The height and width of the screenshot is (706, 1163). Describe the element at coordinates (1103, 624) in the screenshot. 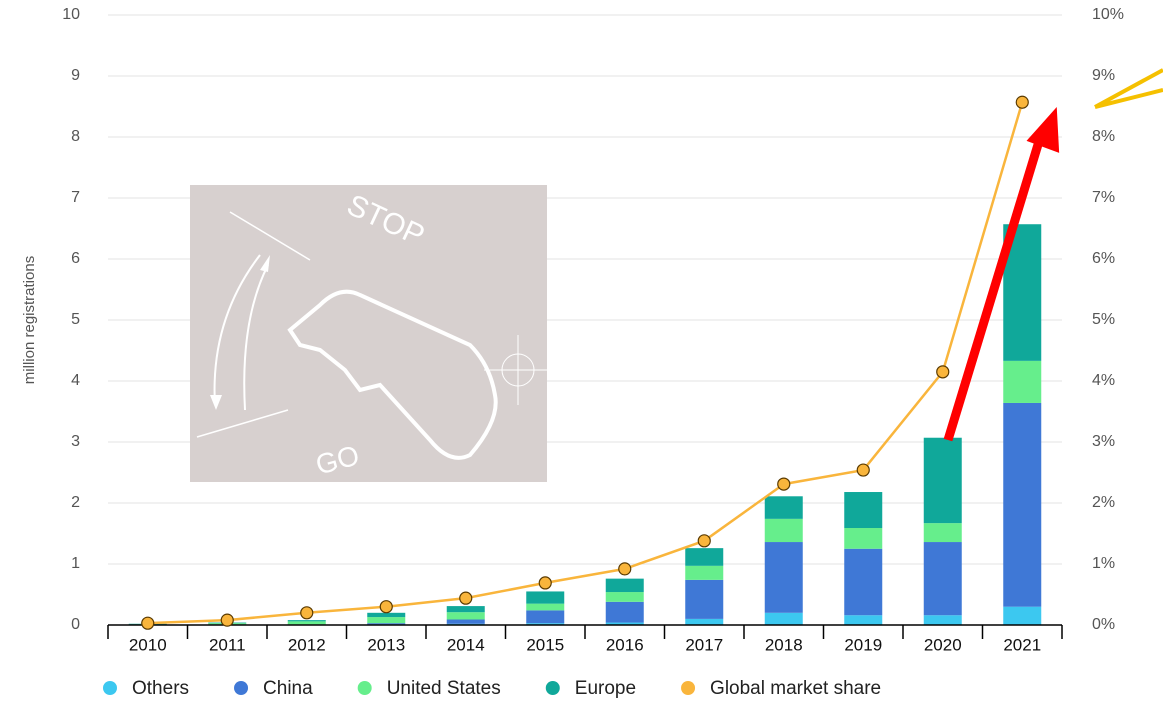

I see `y2-tick-label: 0%` at that location.